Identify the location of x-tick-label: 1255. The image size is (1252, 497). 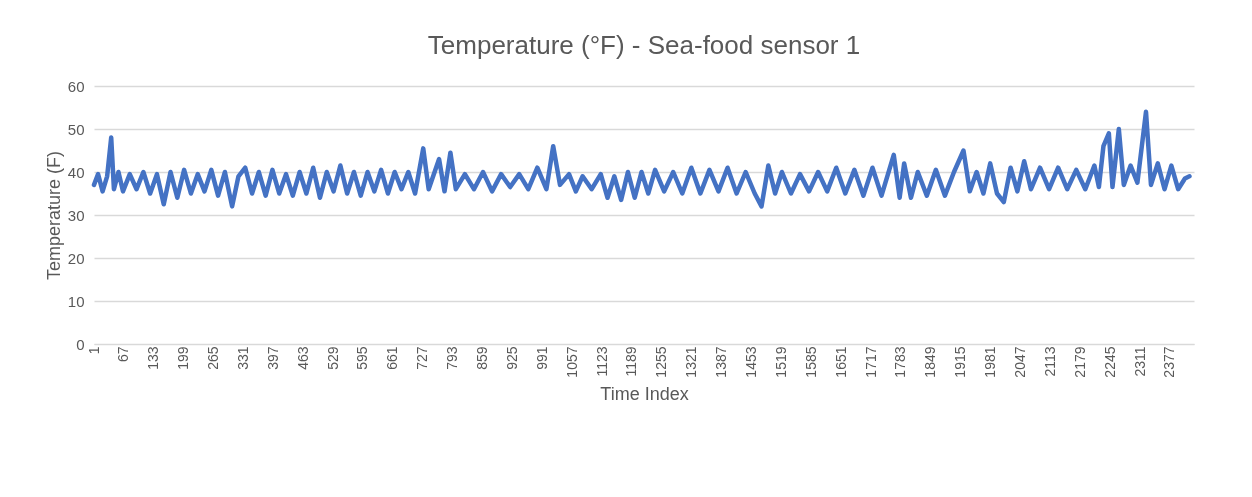
(661, 362).